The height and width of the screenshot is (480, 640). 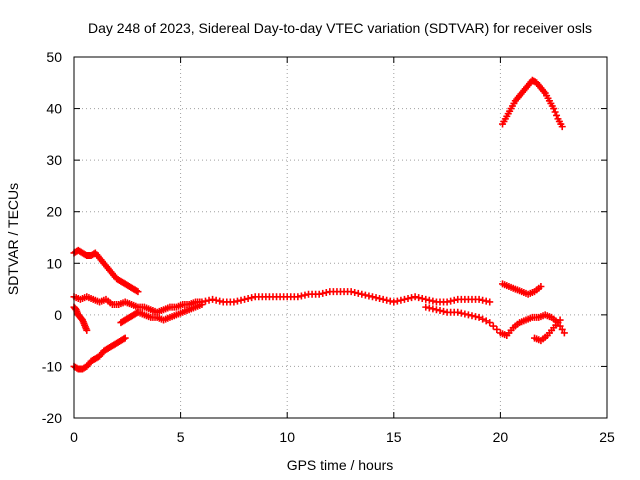 I want to click on x-tick-label: 20, so click(x=501, y=437).